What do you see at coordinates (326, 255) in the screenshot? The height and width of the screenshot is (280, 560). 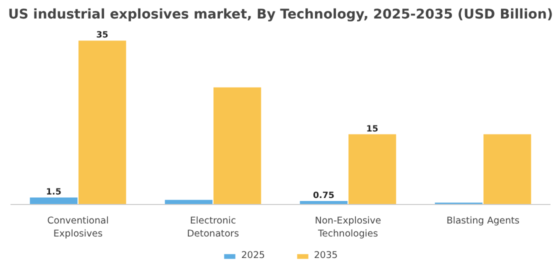 I see `legend-label: 2035` at bounding box center [326, 255].